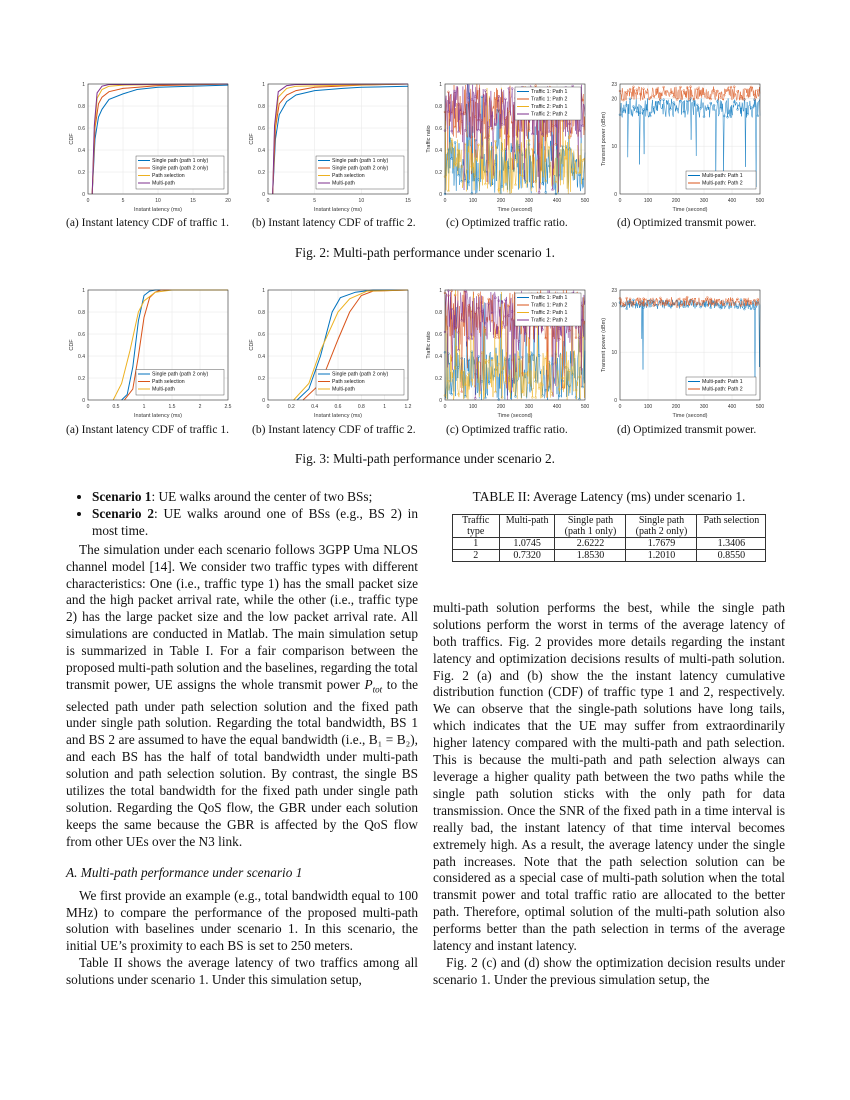  What do you see at coordinates (676, 407) in the screenshot?
I see `x-tick-label: 200` at bounding box center [676, 407].